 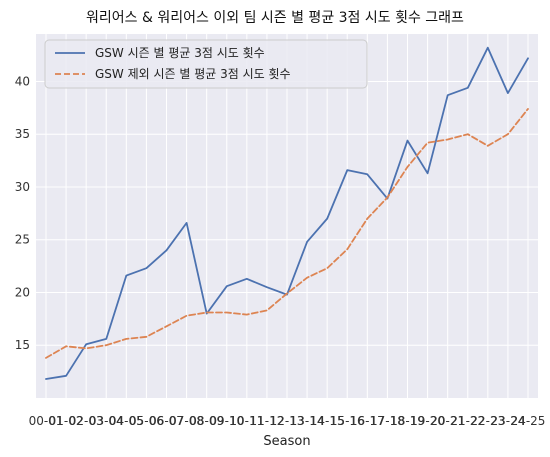 I want to click on x-tick-label: 15-16, so click(x=347, y=421).